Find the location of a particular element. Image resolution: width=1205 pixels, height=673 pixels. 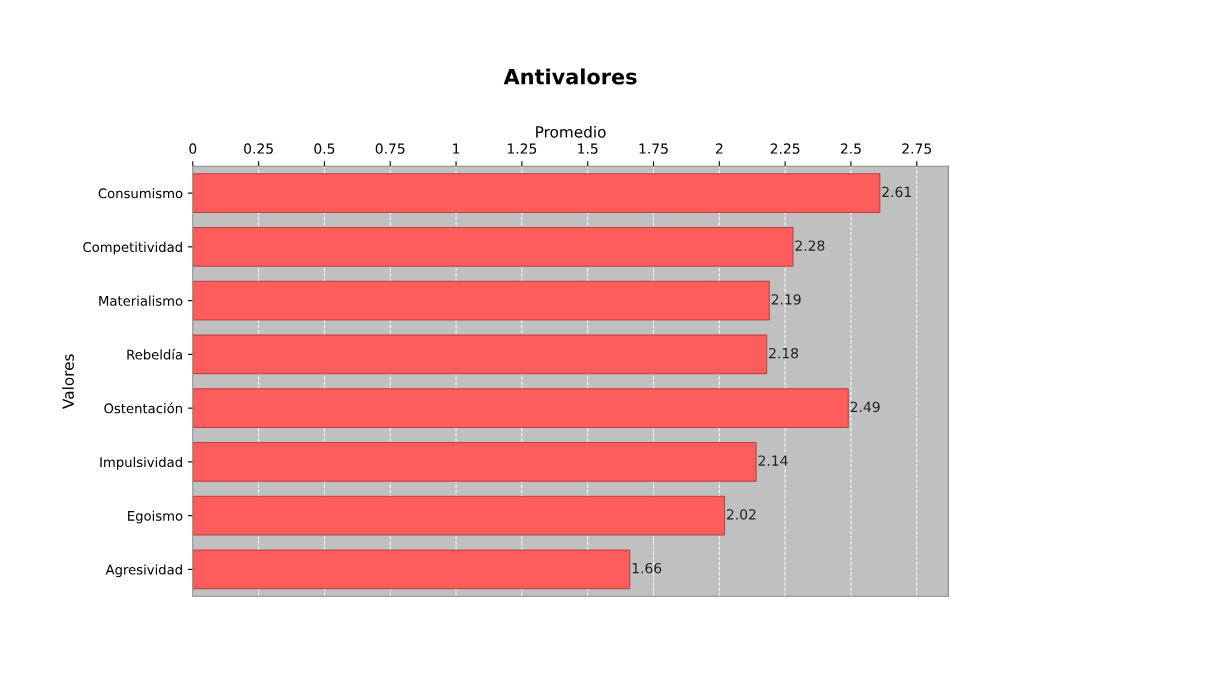

y-tick-label: Competitividad is located at coordinates (132, 248).